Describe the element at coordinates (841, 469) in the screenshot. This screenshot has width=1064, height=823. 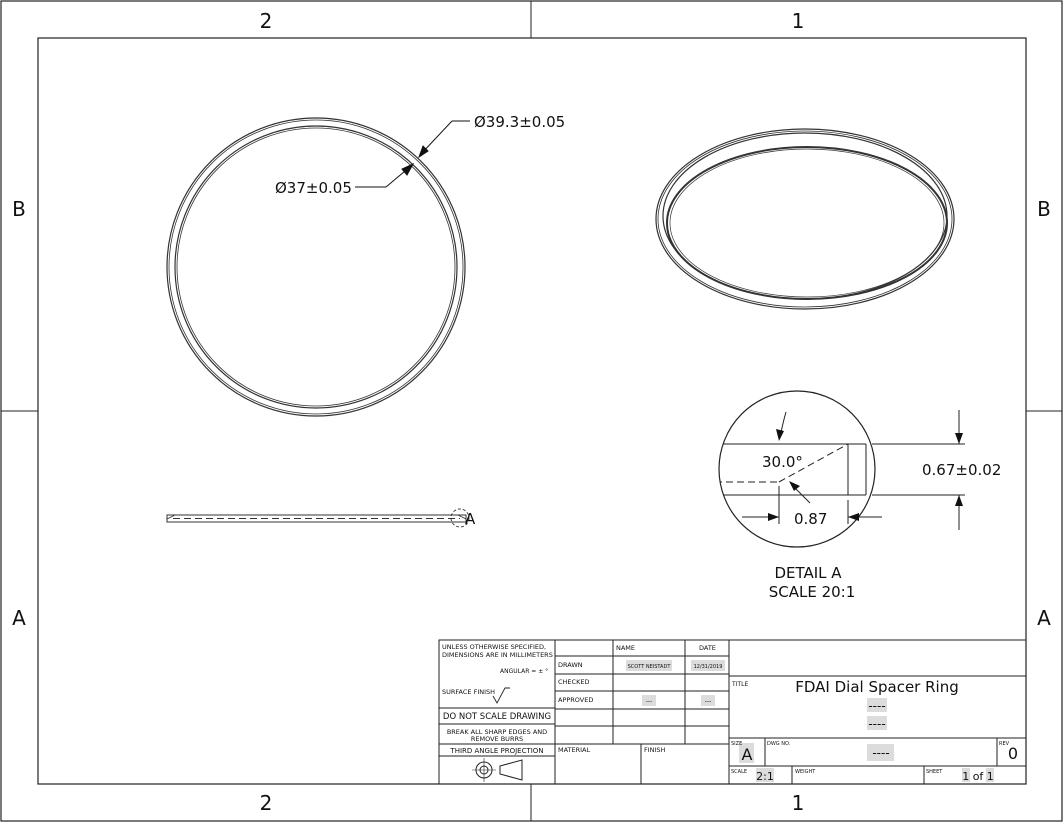
I see `detail-a-view` at that location.